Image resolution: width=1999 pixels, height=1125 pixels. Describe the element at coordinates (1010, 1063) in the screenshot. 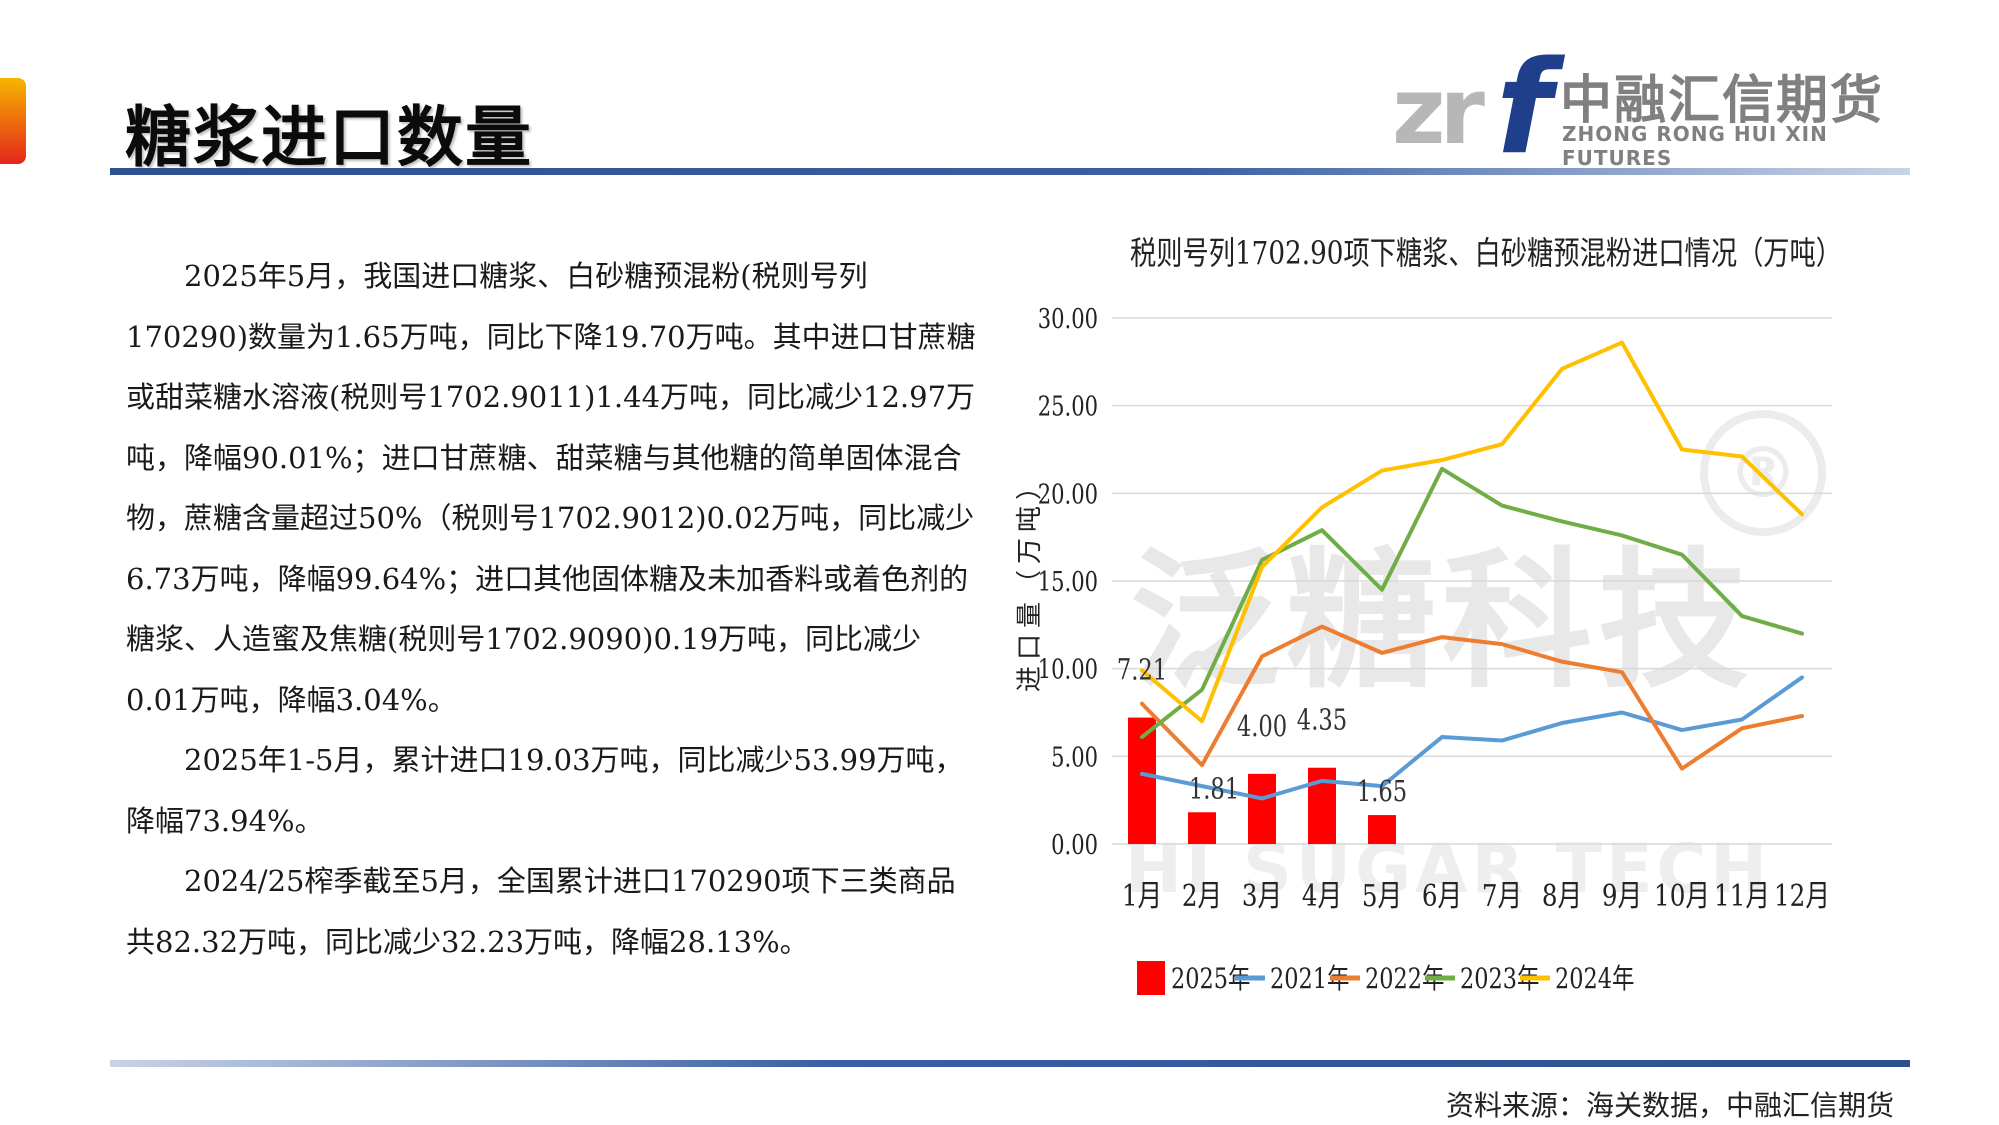

I see `footer-divider` at that location.